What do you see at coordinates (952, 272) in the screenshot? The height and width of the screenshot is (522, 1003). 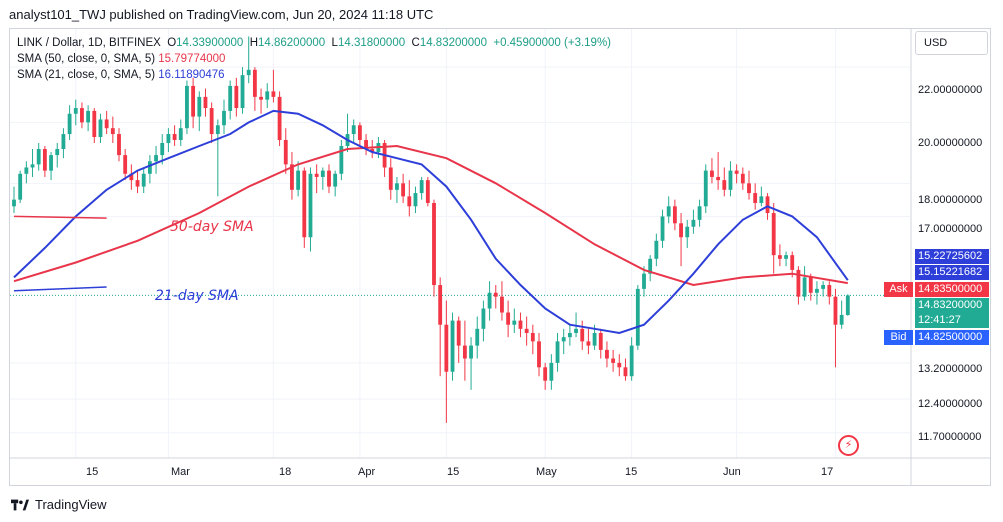 I see `sma50-price-tag: 15.15221682` at bounding box center [952, 272].